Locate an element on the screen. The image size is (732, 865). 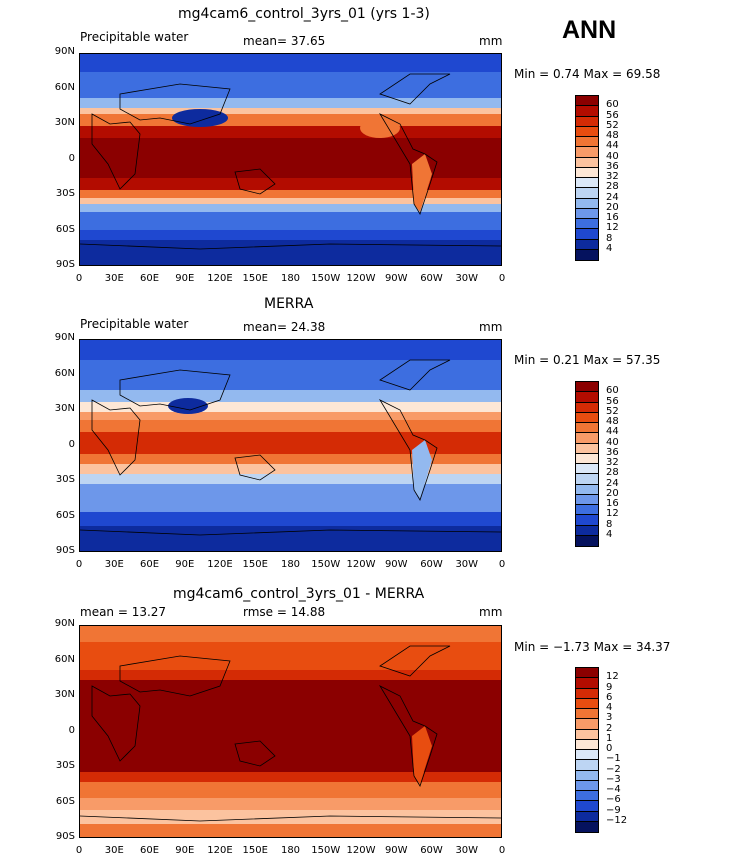
panel-2-left-label: Precipitable water is located at coordinates (134, 324).